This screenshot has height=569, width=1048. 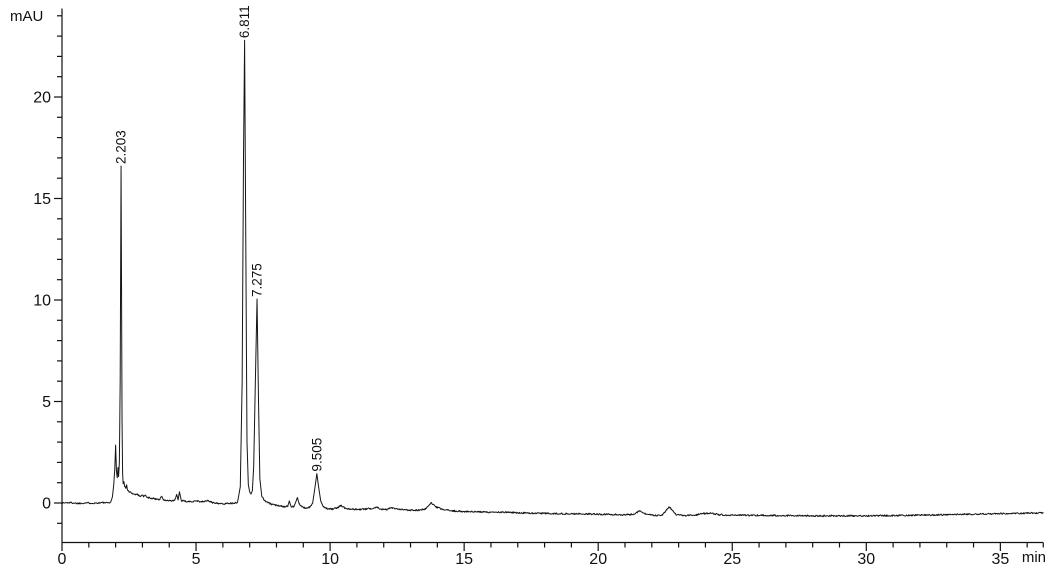 What do you see at coordinates (62, 559) in the screenshot?
I see `x-tick-label: 0` at bounding box center [62, 559].